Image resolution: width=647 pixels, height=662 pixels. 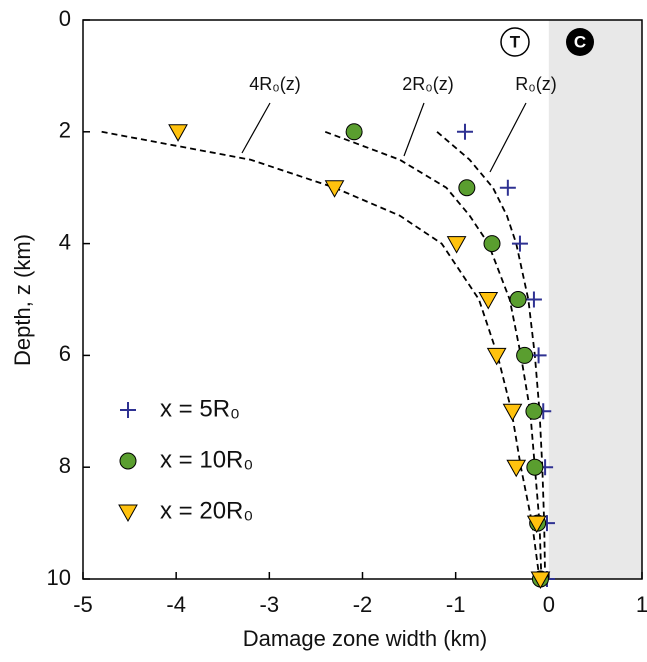 What do you see at coordinates (176, 604) in the screenshot?
I see `x-tick-label: -4` at bounding box center [176, 604].